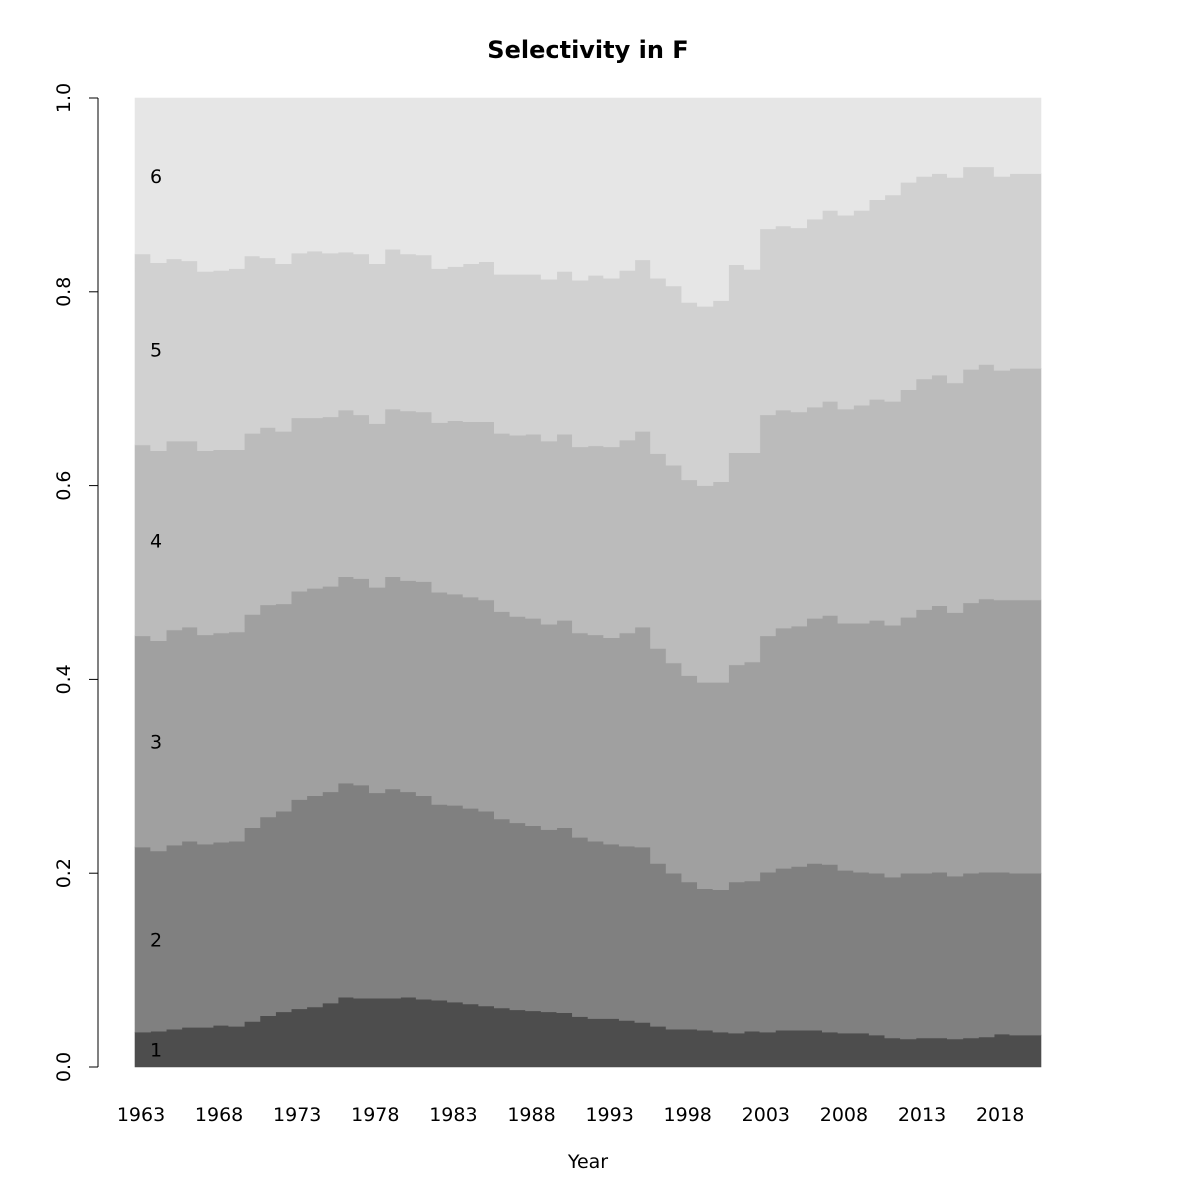  I want to click on y-tick-label: 0.2, so click(64, 873).